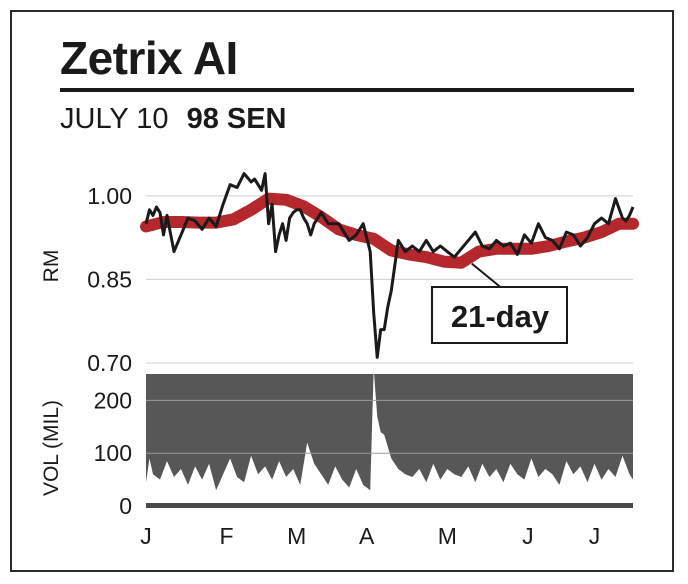  I want to click on subtitle: JULY 10 98 SEN, so click(173, 119).